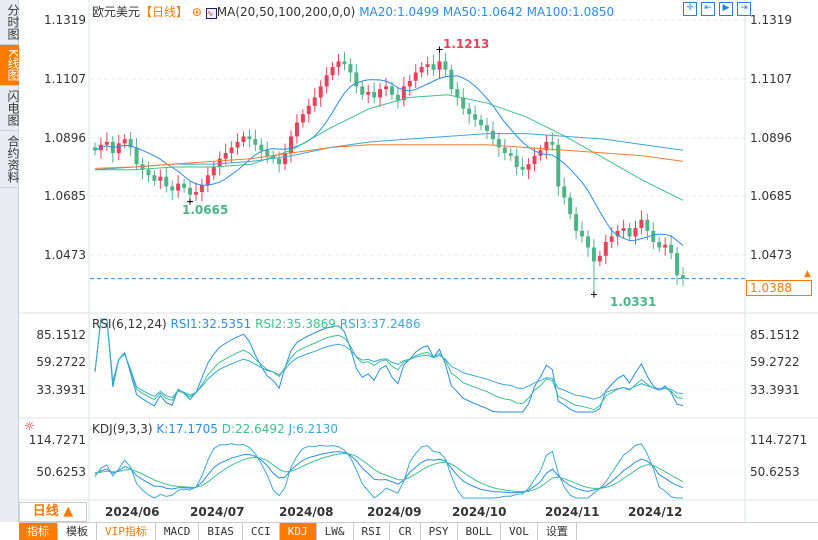 The height and width of the screenshot is (540, 818). I want to click on timeframe-selector: 日线 ▲, so click(53, 512).